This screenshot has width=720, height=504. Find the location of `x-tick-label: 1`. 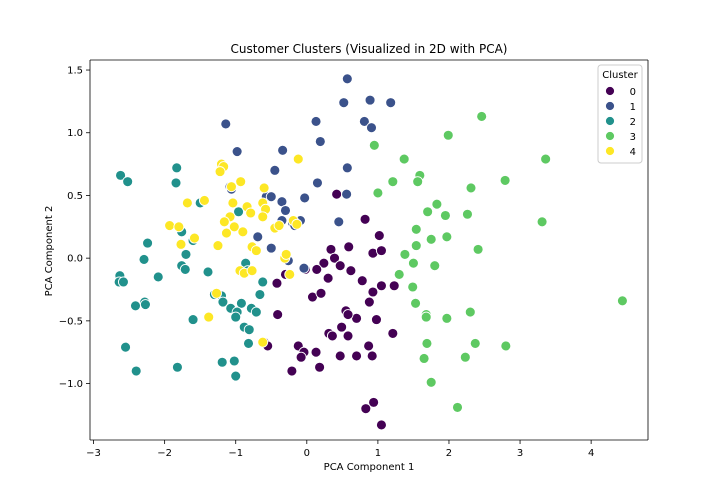

x-tick-label: 1 is located at coordinates (378, 453).